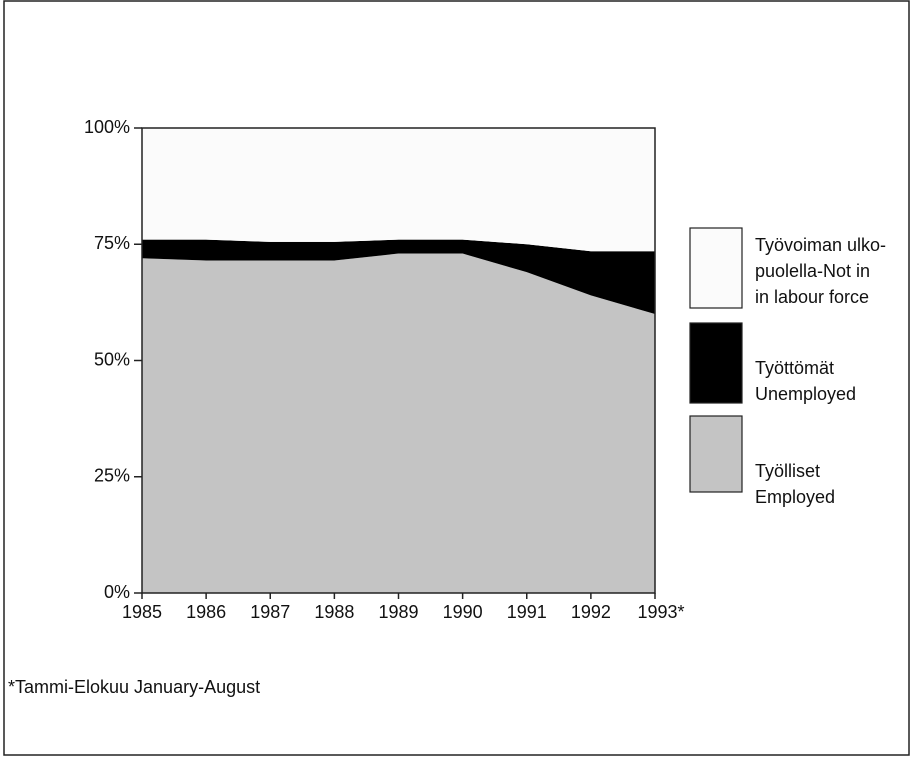  What do you see at coordinates (206, 612) in the screenshot?
I see `x-tick-label: 1986` at bounding box center [206, 612].